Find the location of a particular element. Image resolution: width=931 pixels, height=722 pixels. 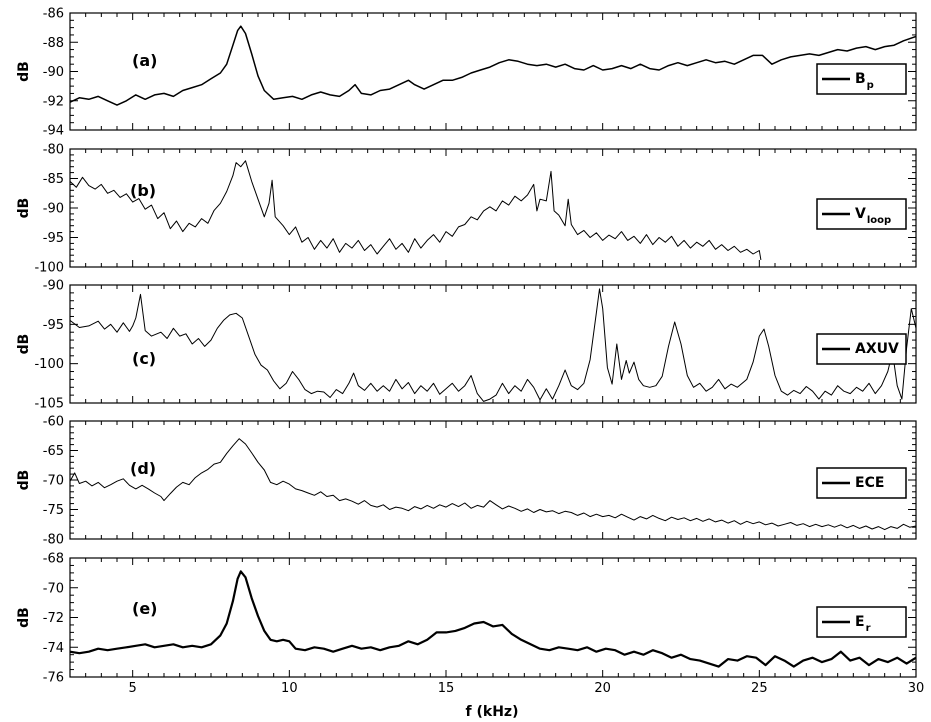

y-tick-label: -60 is located at coordinates (53, 422).